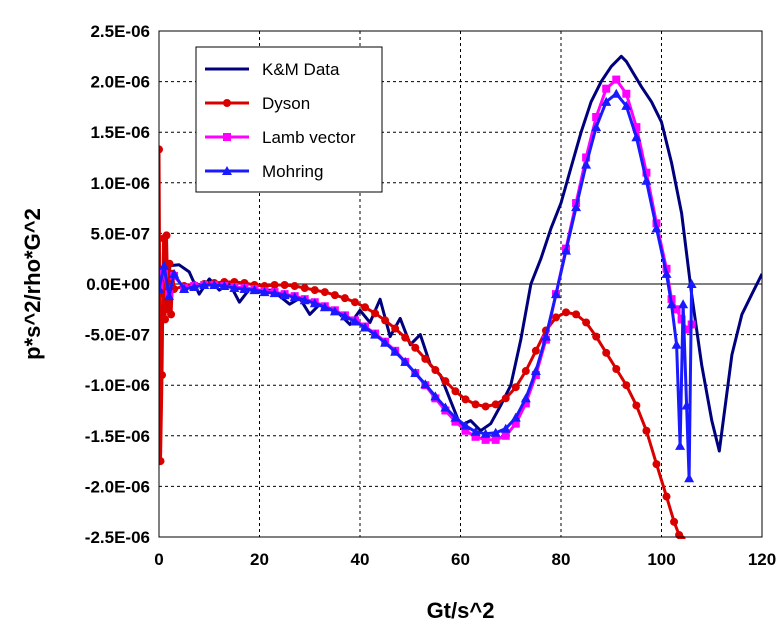 This screenshot has height=636, width=782. What do you see at coordinates (309, 137) in the screenshot?
I see `legend-label: Lamb vector` at bounding box center [309, 137].